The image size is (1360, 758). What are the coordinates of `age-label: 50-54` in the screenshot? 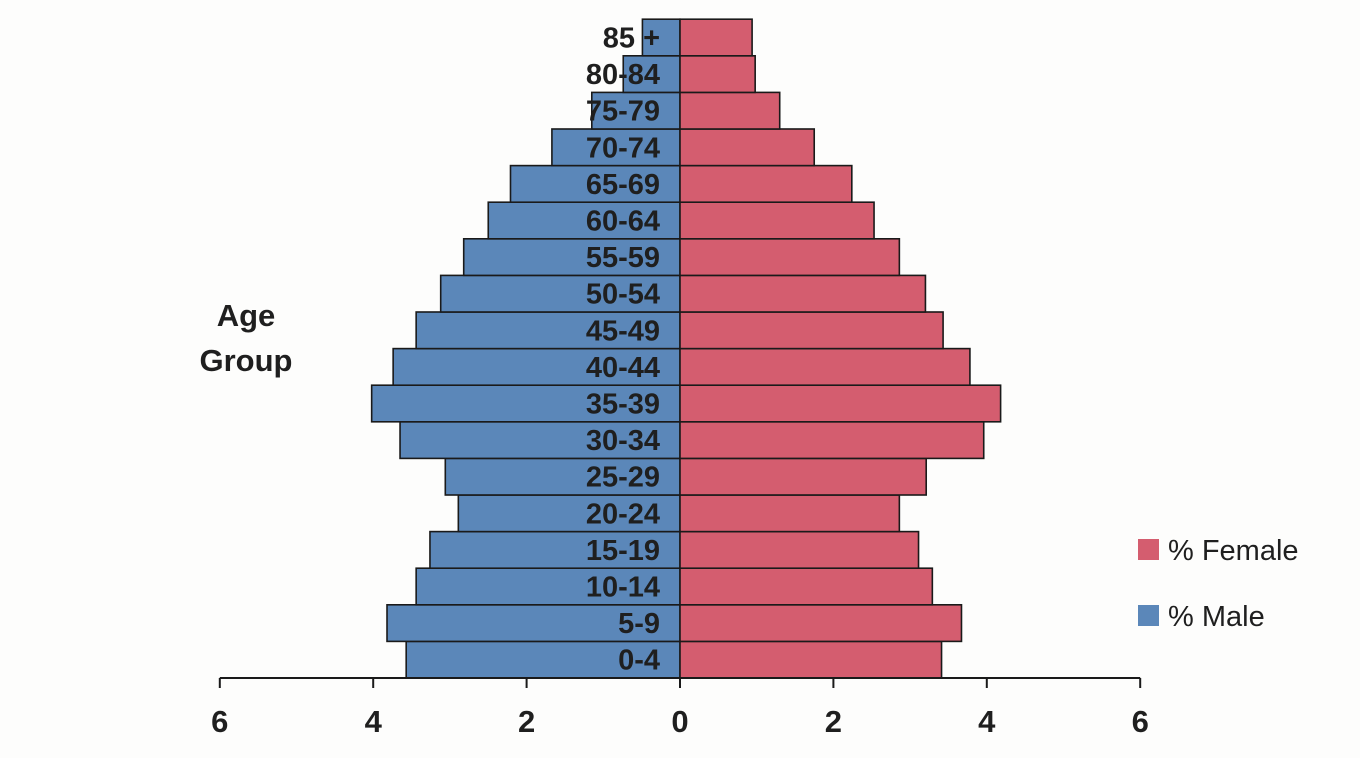 It's located at (623, 295).